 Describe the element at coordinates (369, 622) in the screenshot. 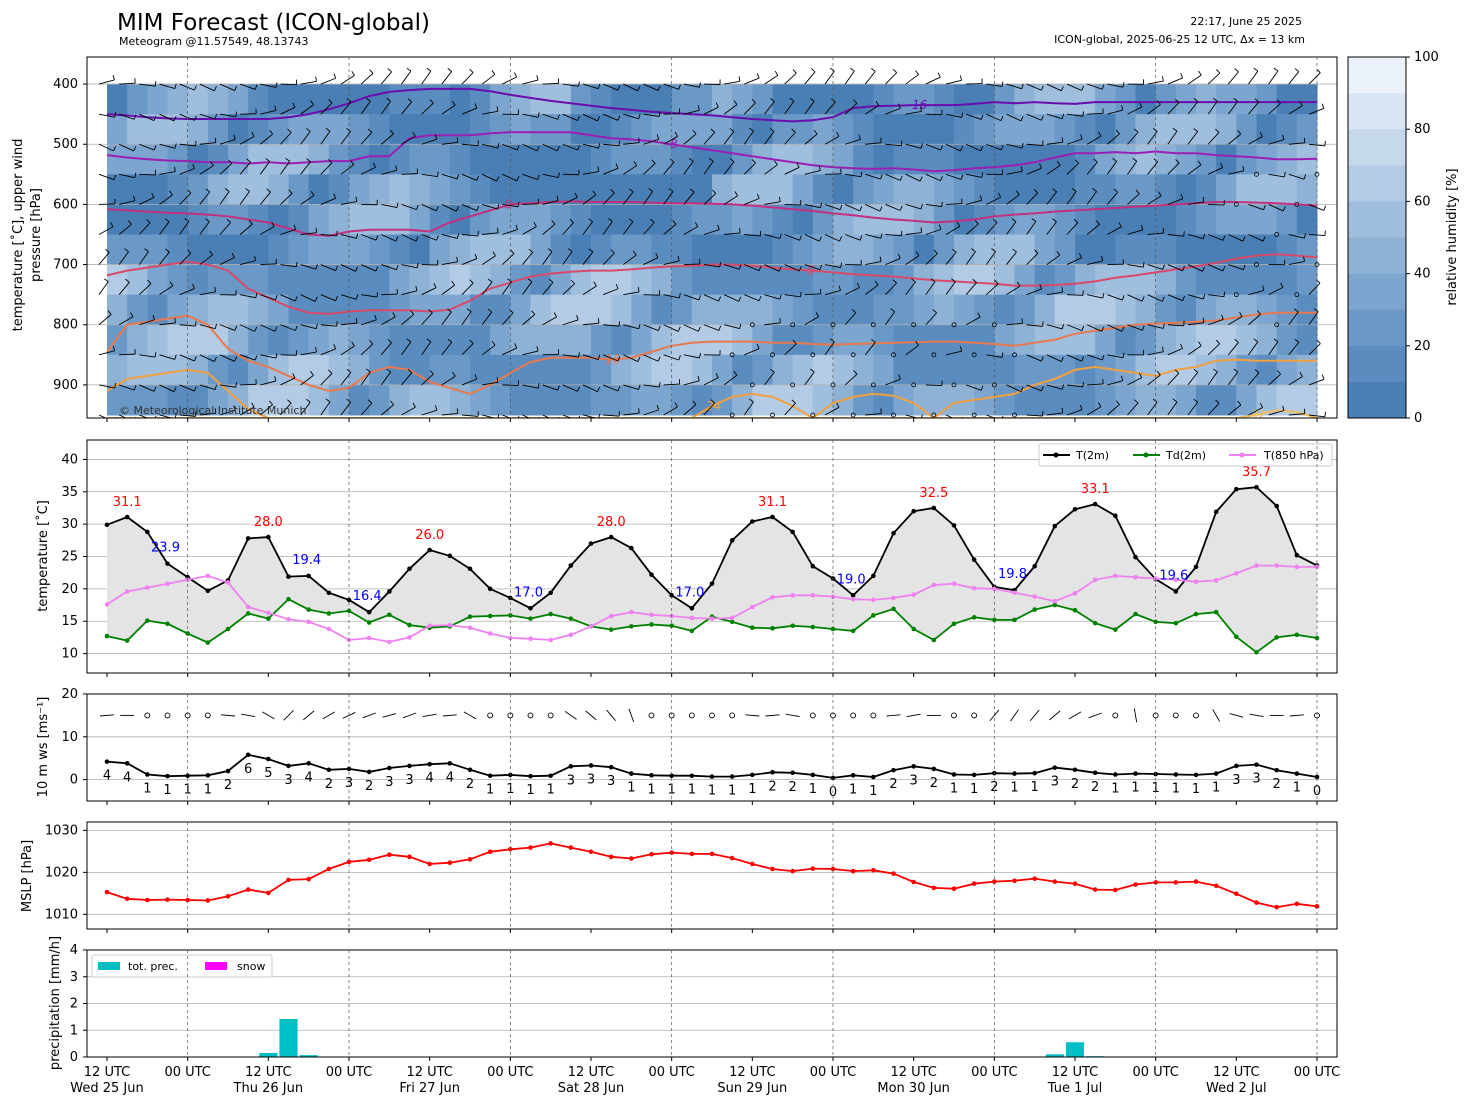

I see `td2m-point` at that location.